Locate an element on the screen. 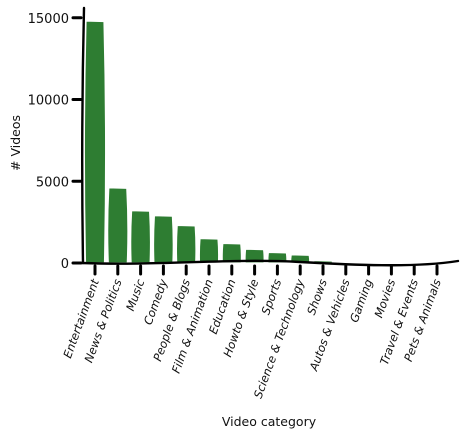 This screenshot has width=465, height=439. y-tick-label: 5000 is located at coordinates (52, 182).